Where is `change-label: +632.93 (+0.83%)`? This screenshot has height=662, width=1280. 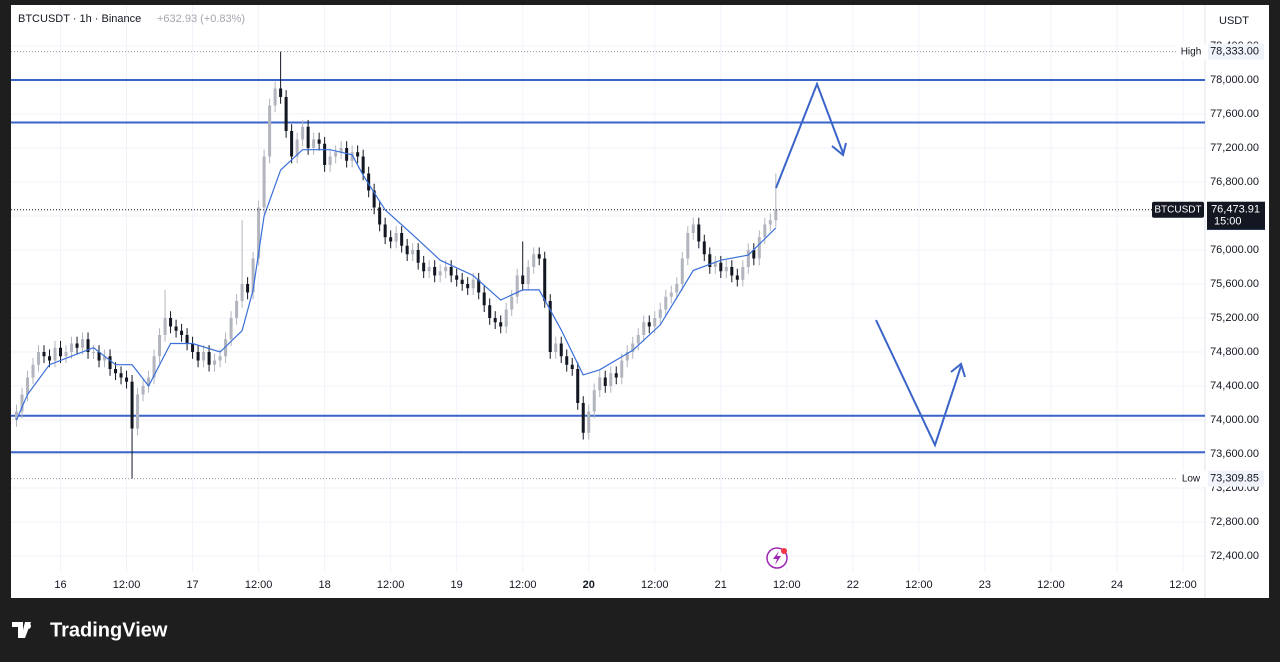 change-label: +632.93 (+0.83%) is located at coordinates (201, 19).